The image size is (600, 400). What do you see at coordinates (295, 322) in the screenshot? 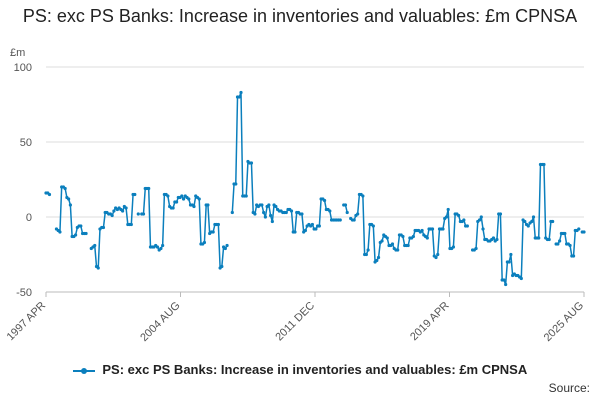
I see `x-tick-label-2: 2011 DEC` at bounding box center [295, 322].